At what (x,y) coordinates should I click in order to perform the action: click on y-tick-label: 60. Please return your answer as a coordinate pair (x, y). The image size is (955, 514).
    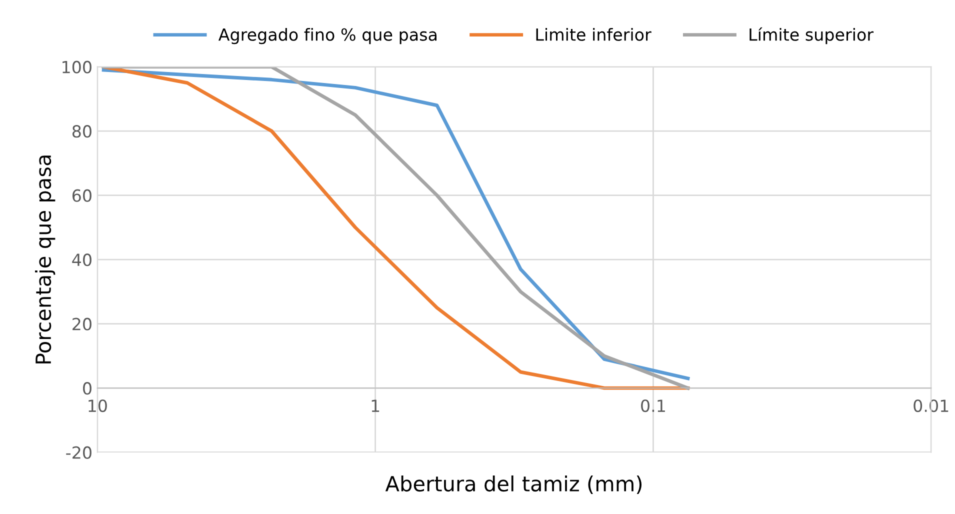
    Looking at the image, I should click on (82, 195).